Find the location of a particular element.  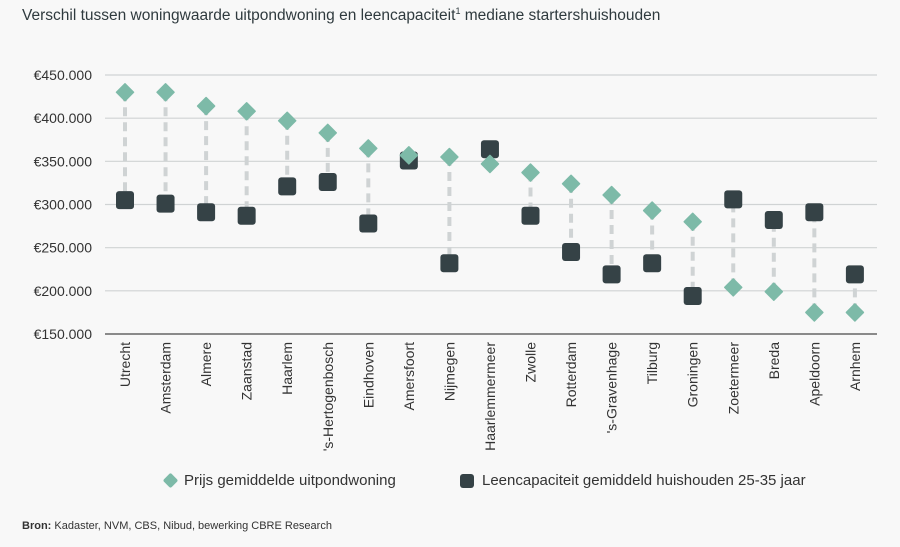

x-tick-label: Groningen is located at coordinates (693, 374).